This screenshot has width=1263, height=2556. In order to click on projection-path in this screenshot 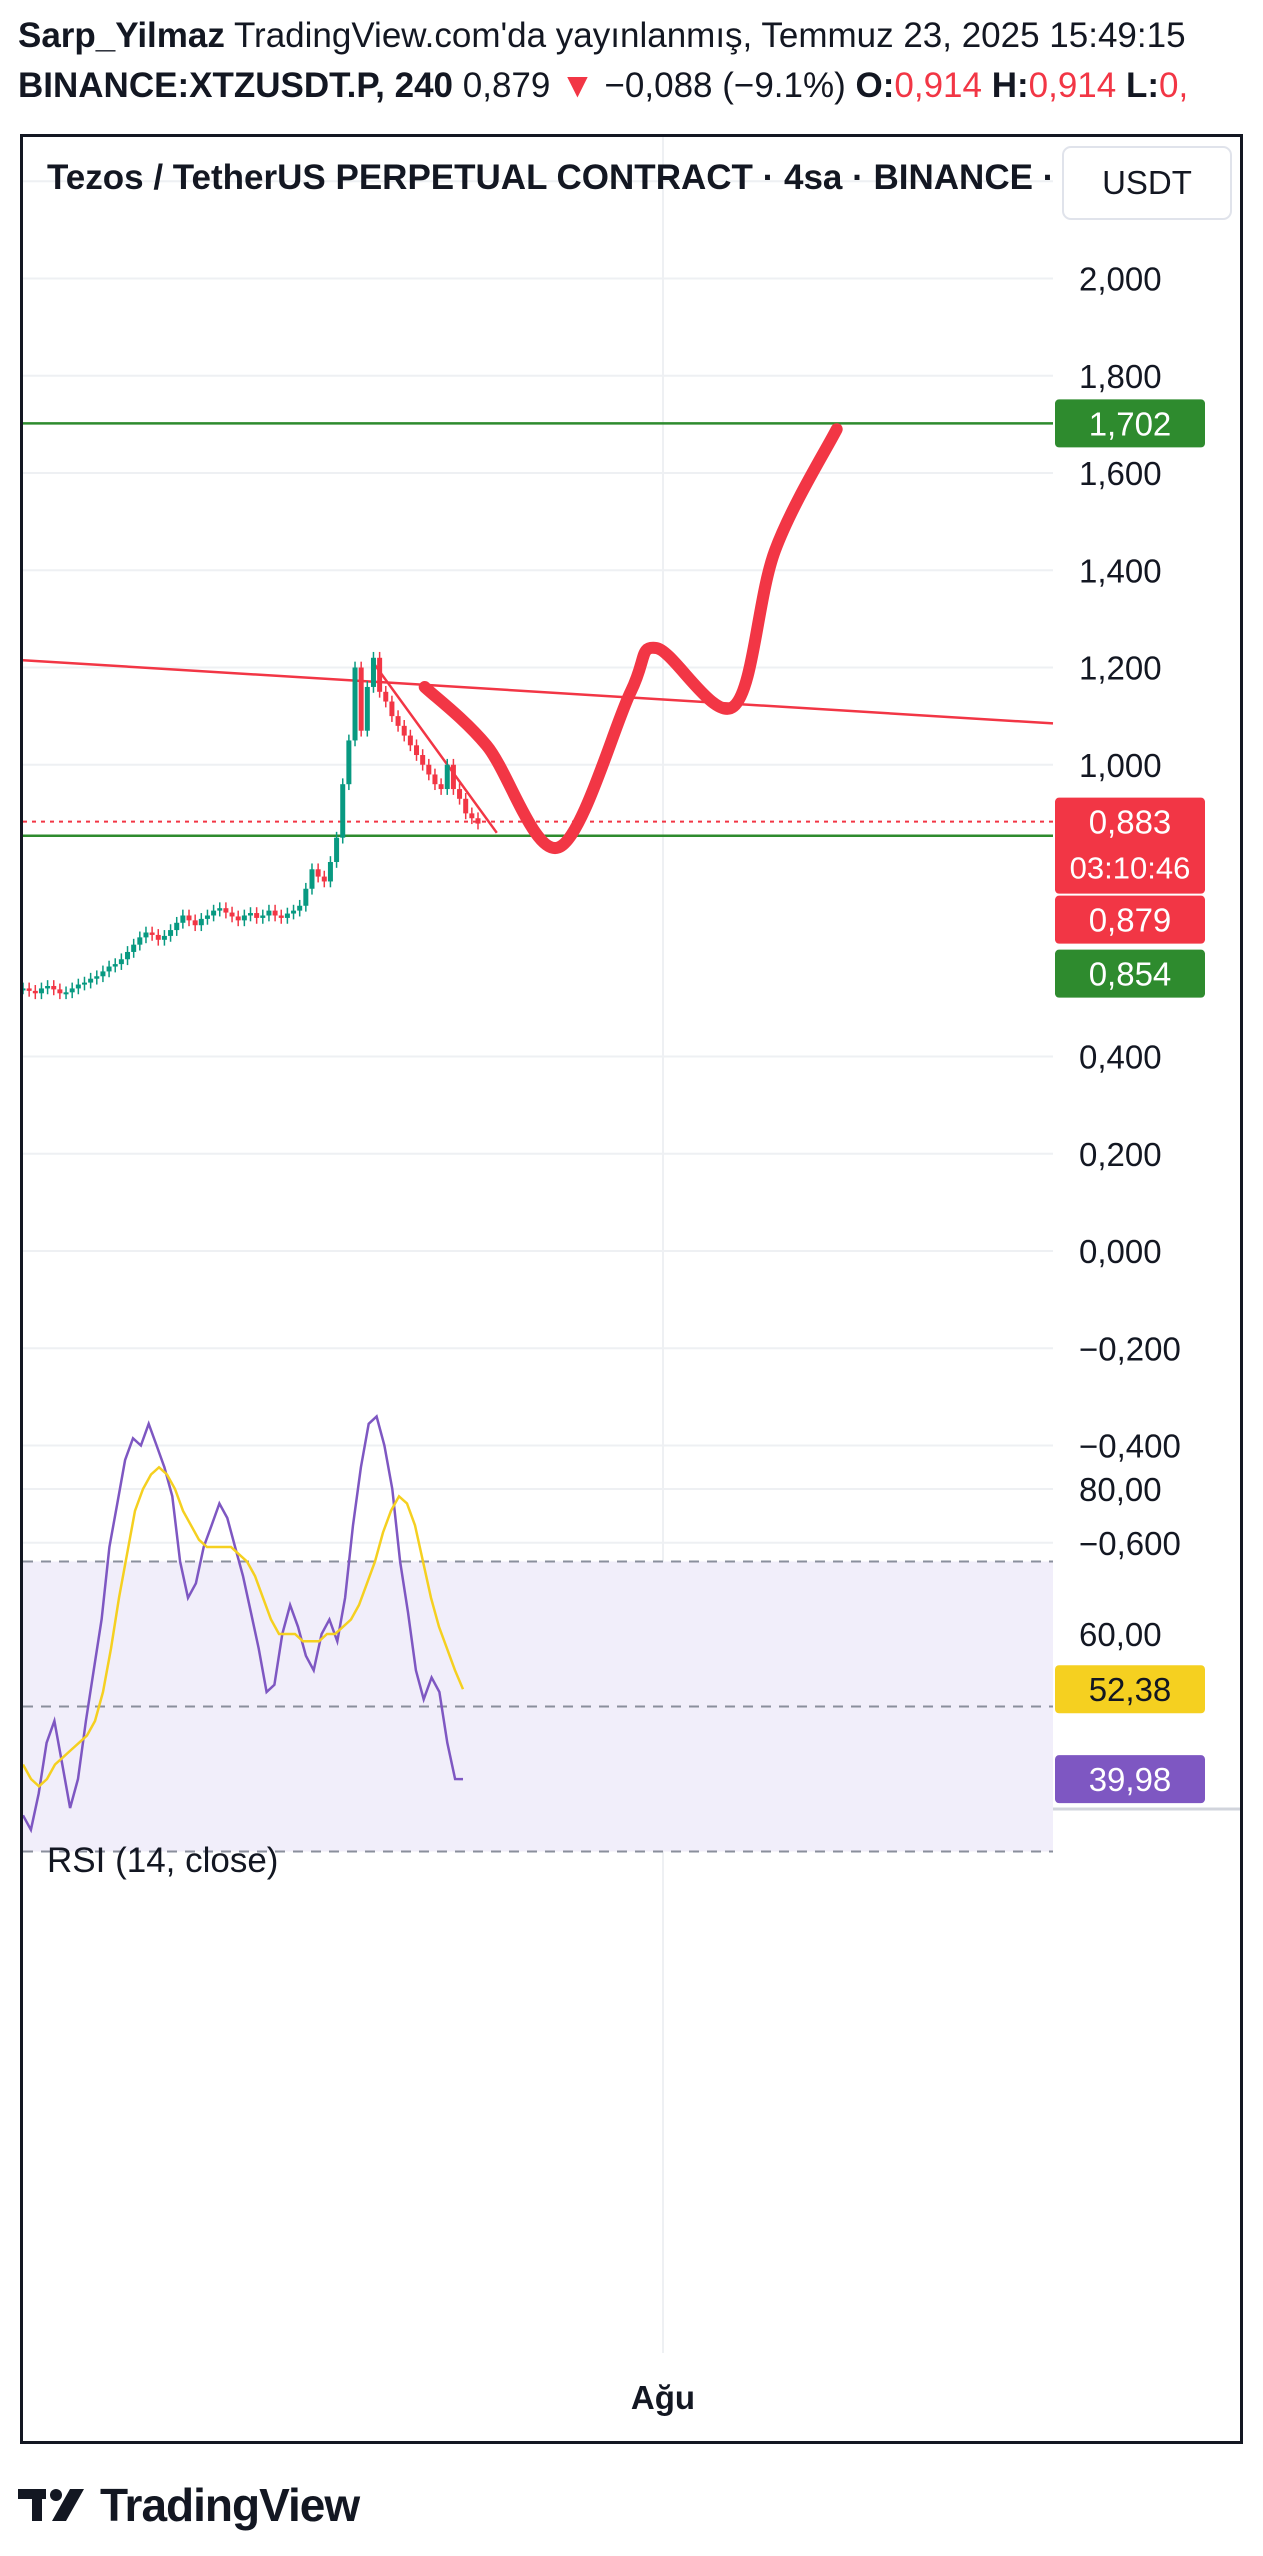, I will do `click(630, 638)`.